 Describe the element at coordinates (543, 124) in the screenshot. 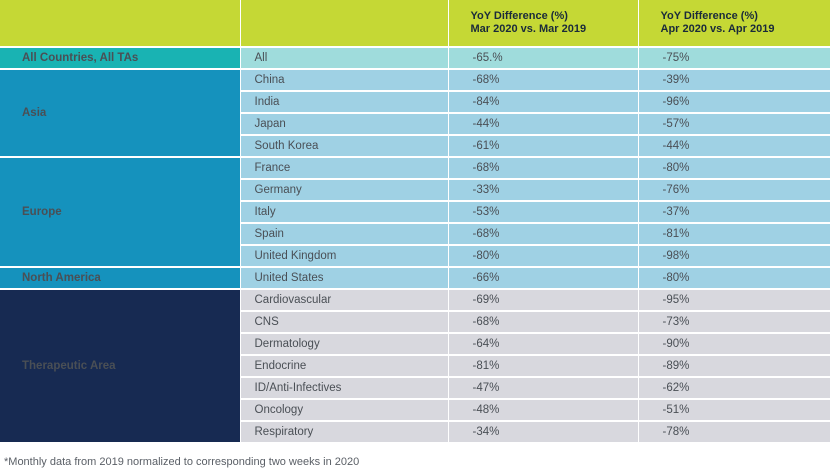

I see `mar-value: -44%` at that location.